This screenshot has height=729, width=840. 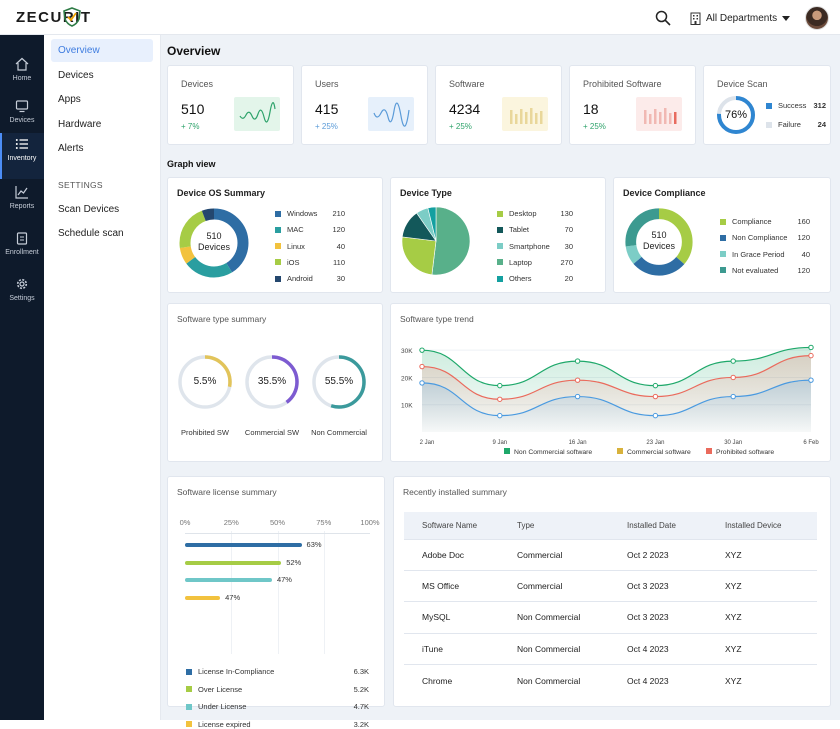 I want to click on legend-label: Desktop, so click(x=523, y=213).